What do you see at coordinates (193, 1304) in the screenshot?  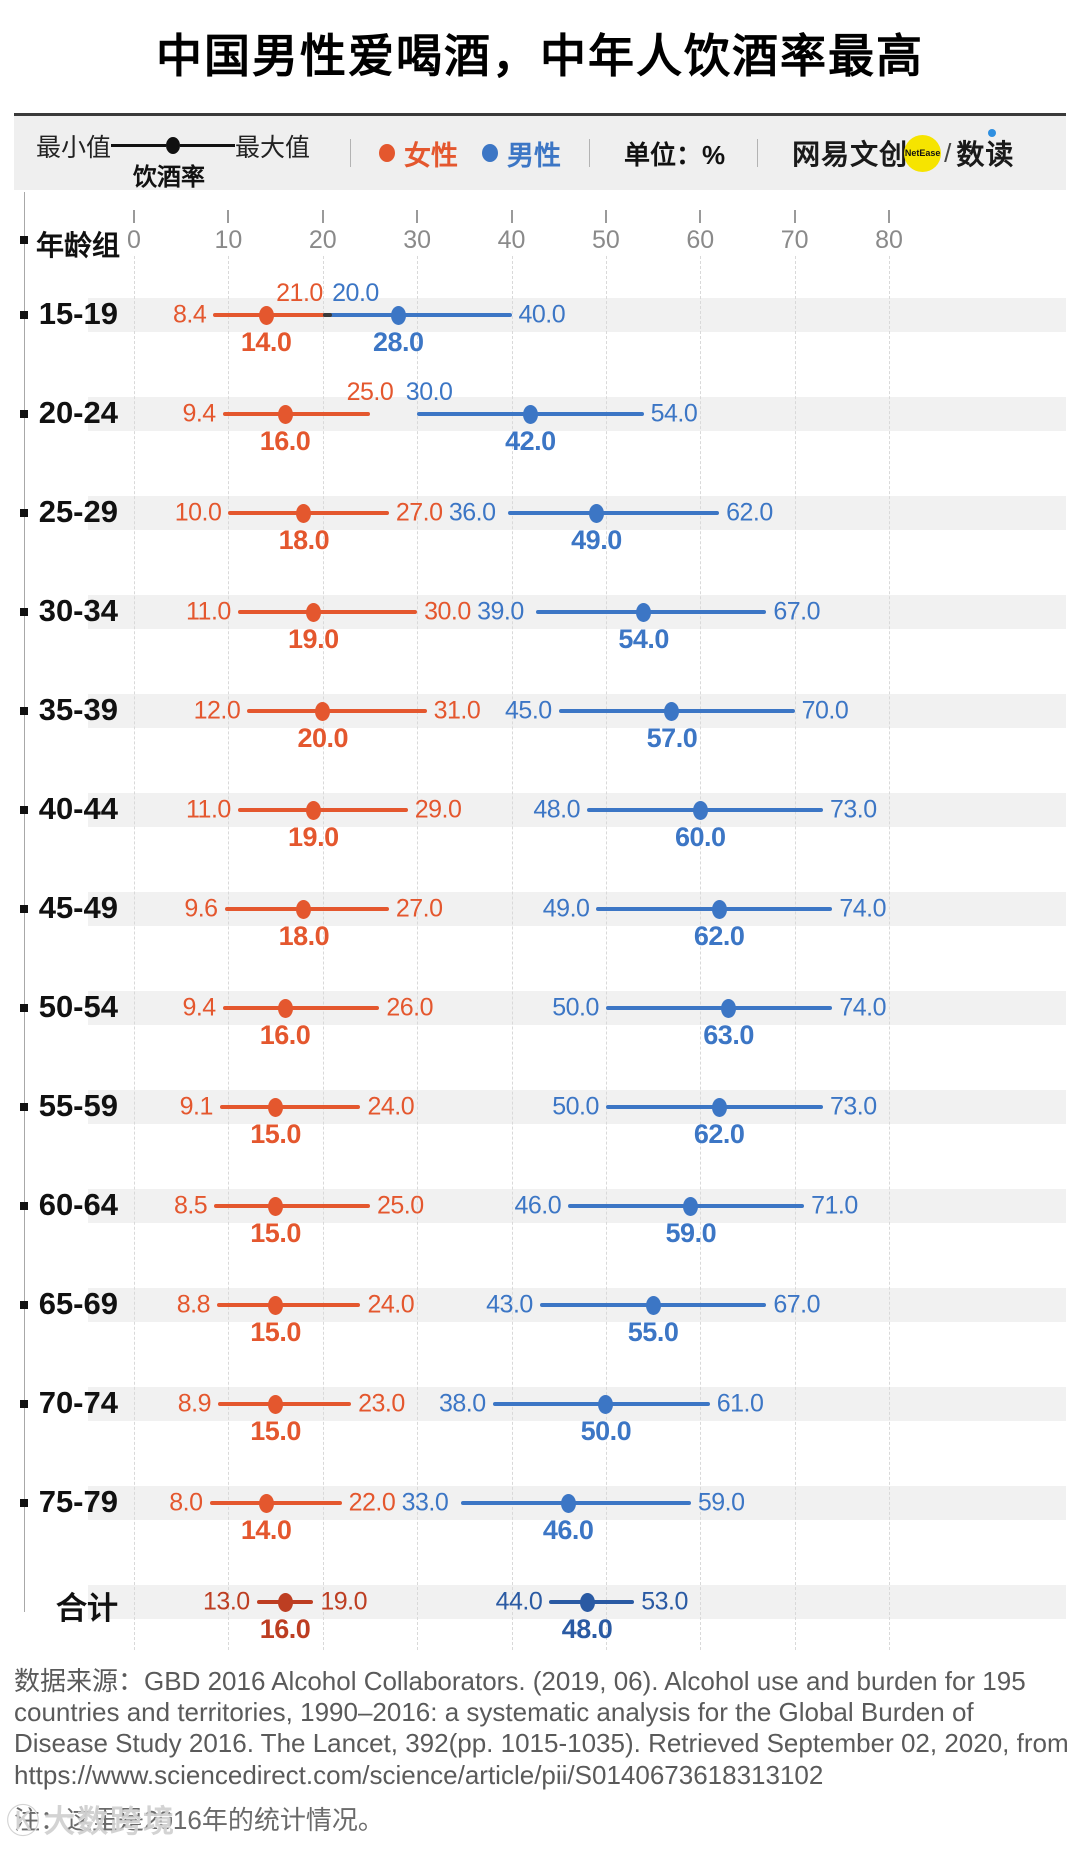 I see `female-min-value: 8.8` at bounding box center [193, 1304].